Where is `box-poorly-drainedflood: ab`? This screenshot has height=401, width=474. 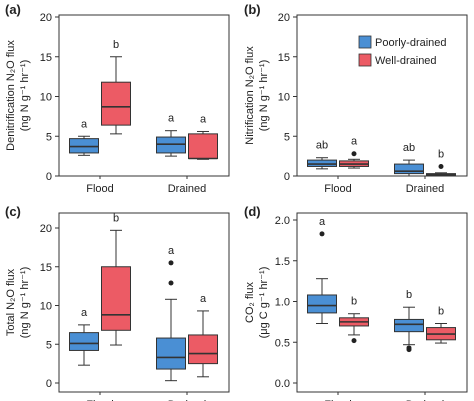 box-poorly-drainedflood: ab is located at coordinates (322, 155).